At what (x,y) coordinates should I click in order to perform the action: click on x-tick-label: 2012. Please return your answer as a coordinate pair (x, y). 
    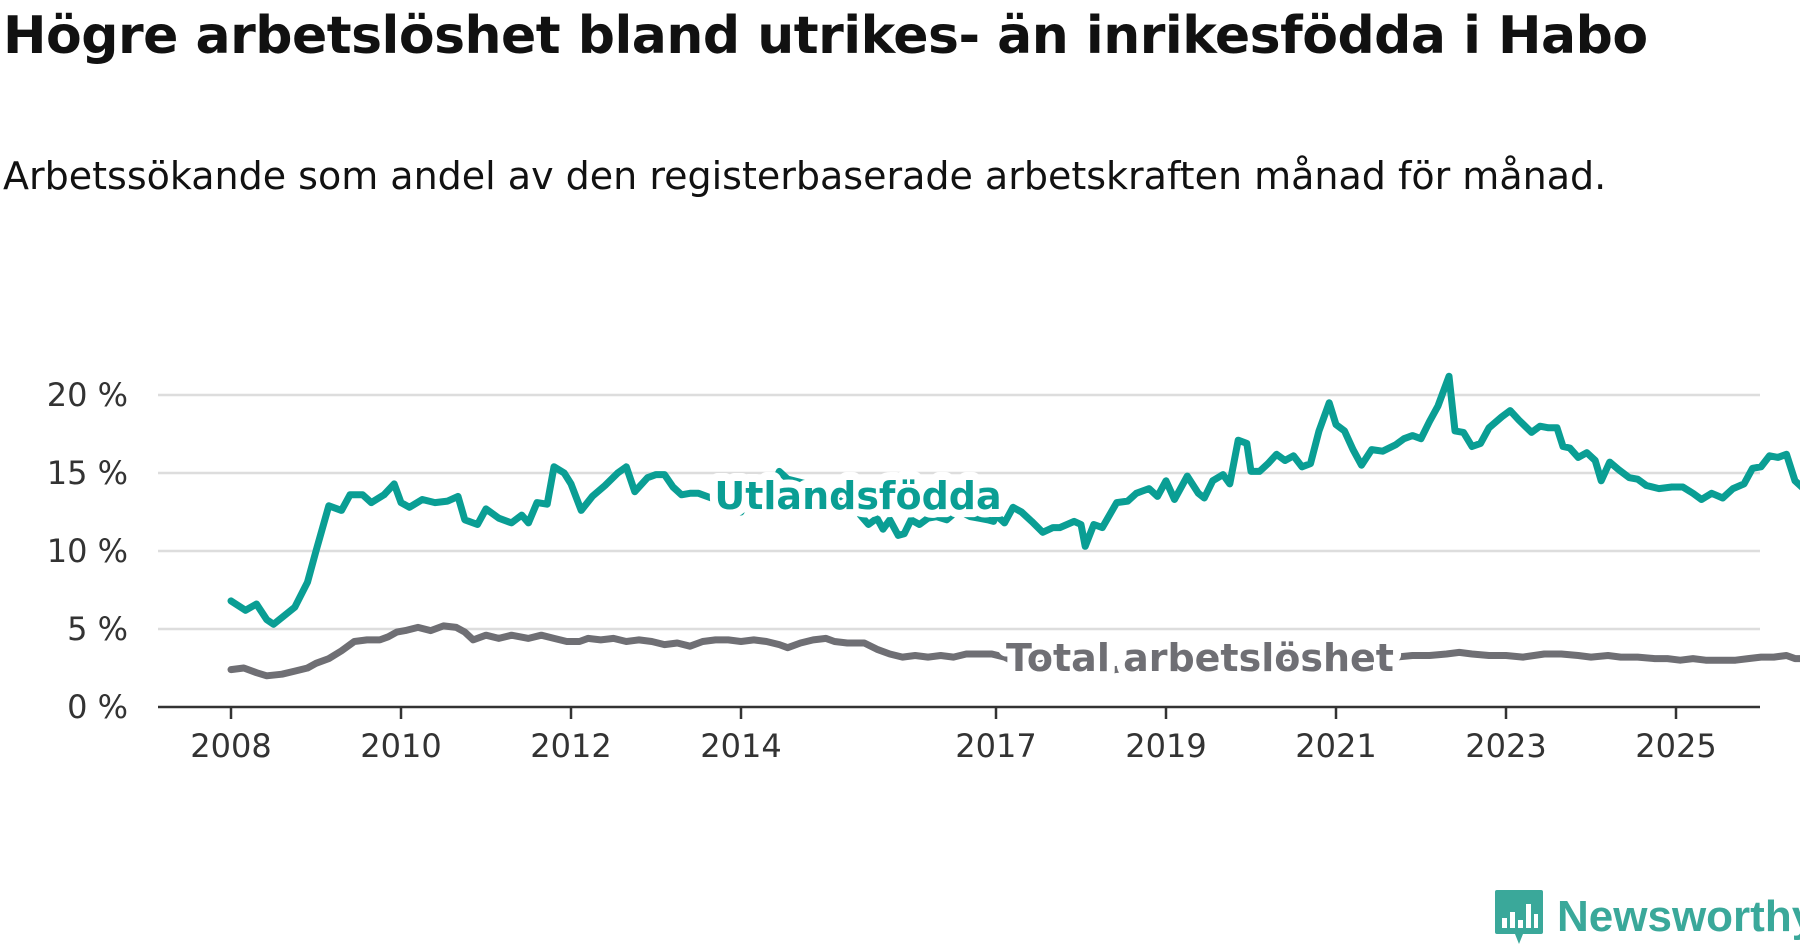
    Looking at the image, I should click on (570, 746).